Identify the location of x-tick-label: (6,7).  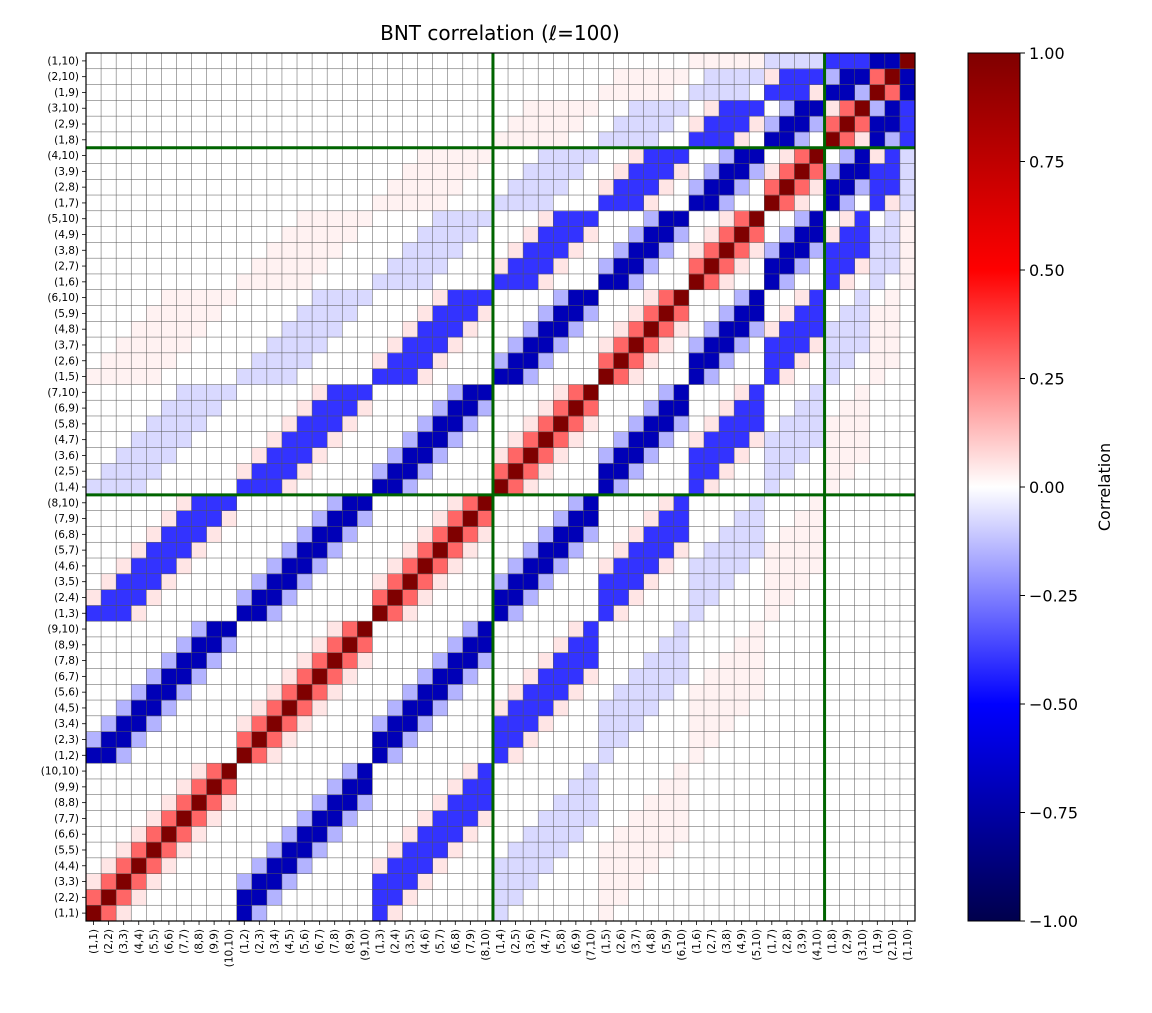
(320, 941).